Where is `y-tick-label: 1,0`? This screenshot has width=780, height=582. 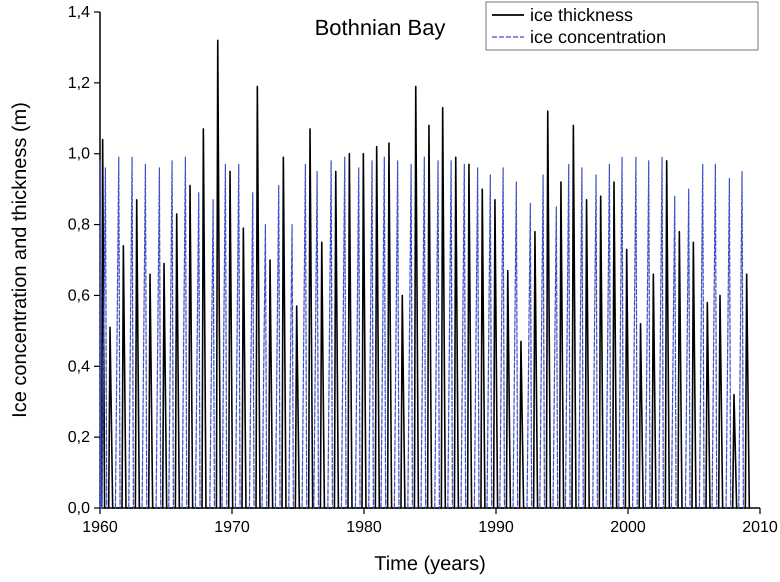 y-tick-label: 1,0 is located at coordinates (79, 154).